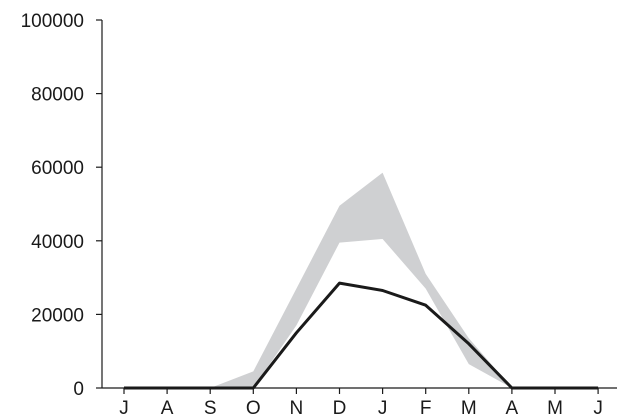 This screenshot has height=419, width=617. I want to click on y-tick-label: 20000, so click(57, 315).